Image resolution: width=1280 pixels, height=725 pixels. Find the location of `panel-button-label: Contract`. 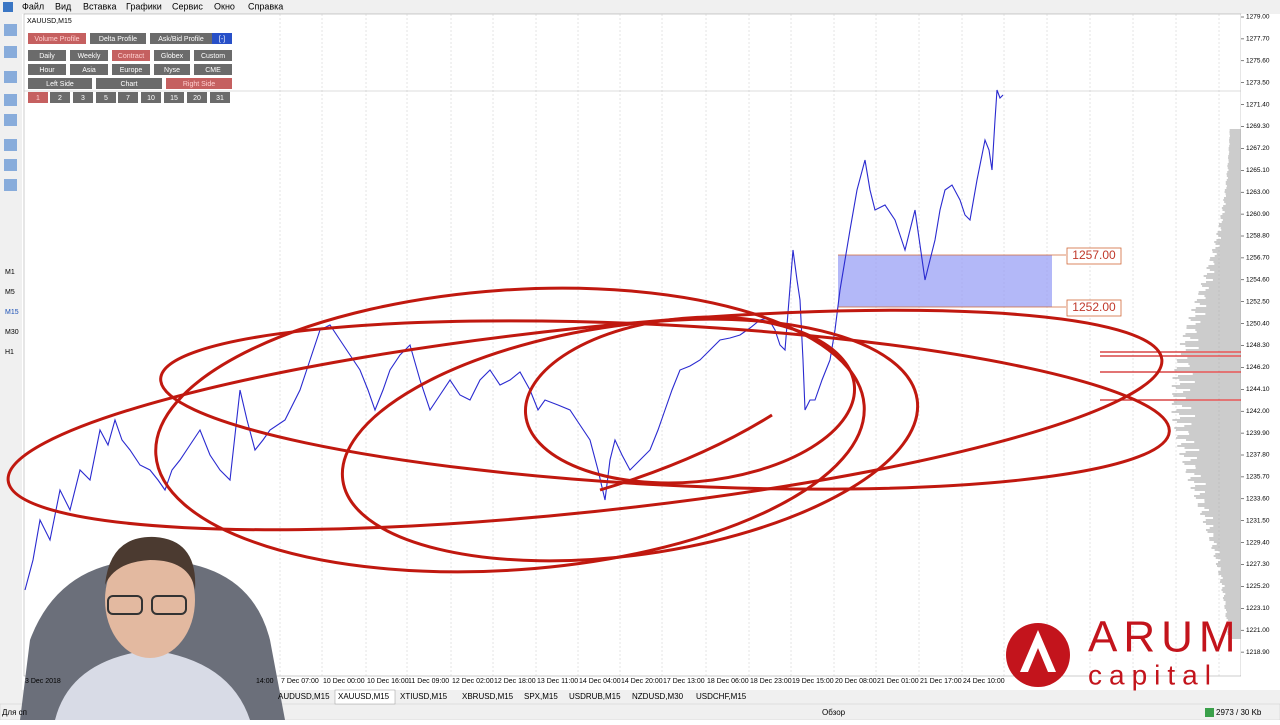

panel-button-label: Contract is located at coordinates (131, 56).